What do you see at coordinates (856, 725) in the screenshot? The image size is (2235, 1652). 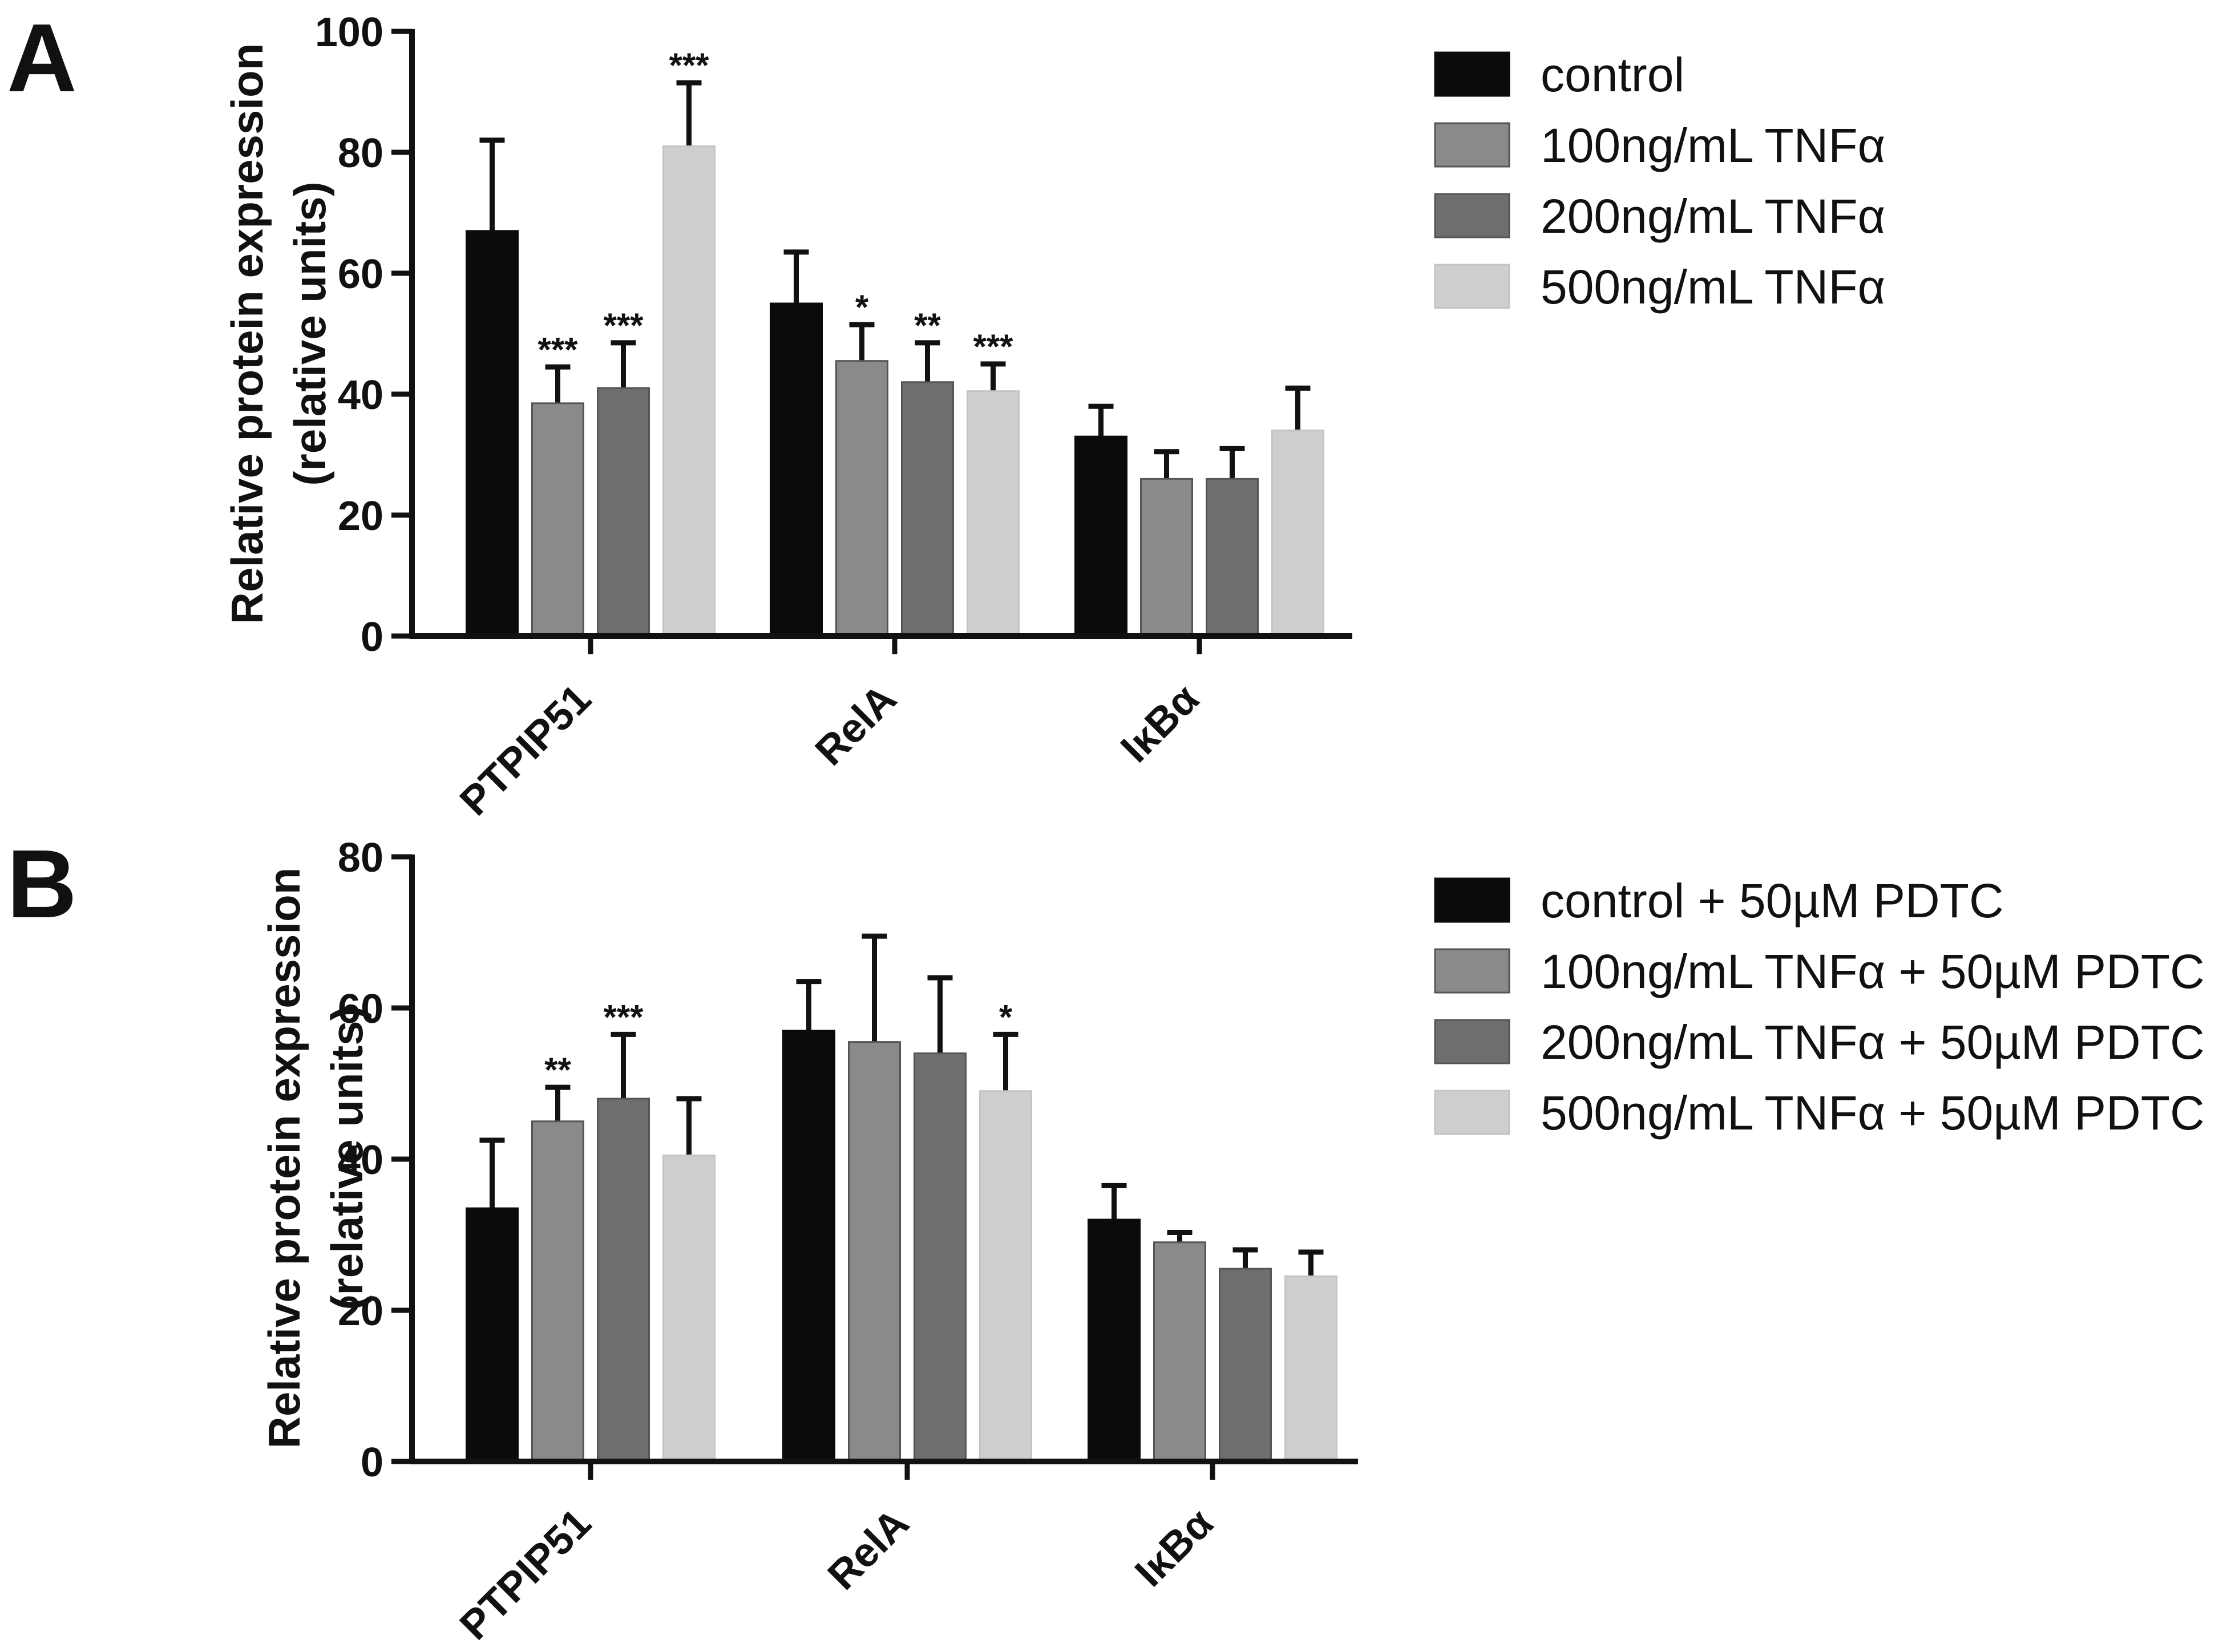 I see `panel-a-category-label: RelA` at bounding box center [856, 725].